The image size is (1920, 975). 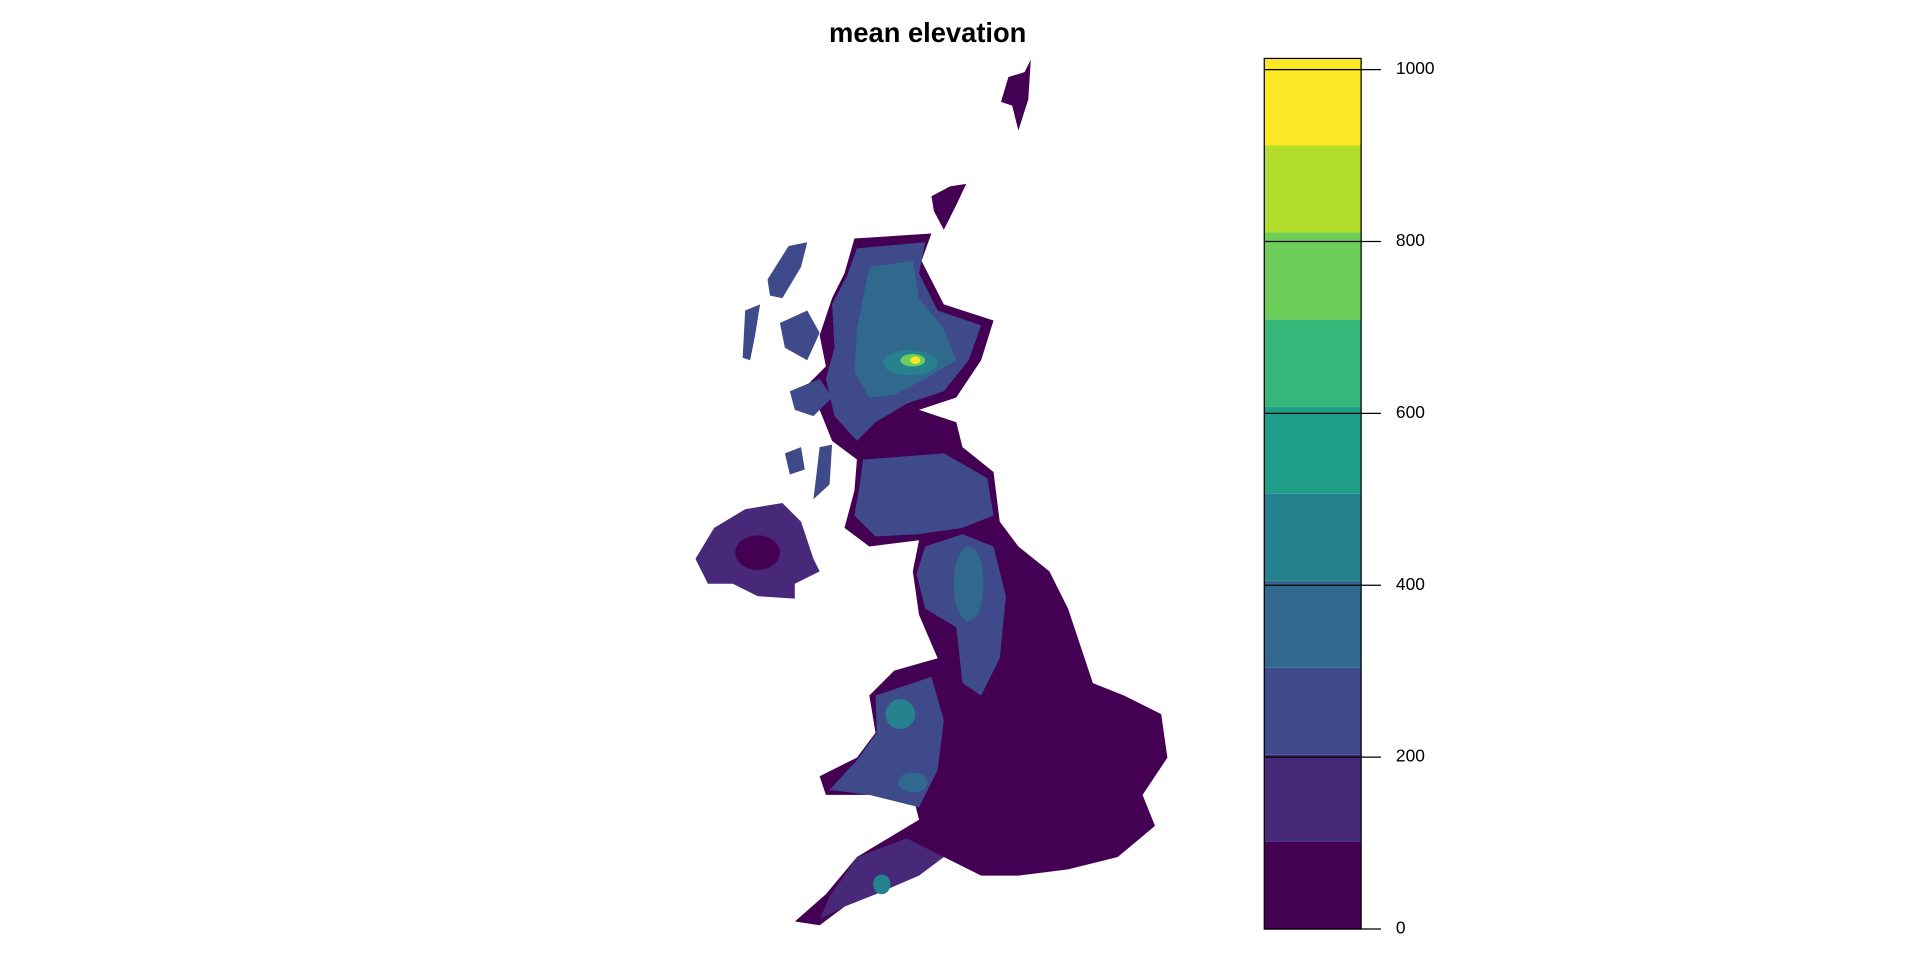 What do you see at coordinates (912, 782) in the screenshot?
I see `brecon` at bounding box center [912, 782].